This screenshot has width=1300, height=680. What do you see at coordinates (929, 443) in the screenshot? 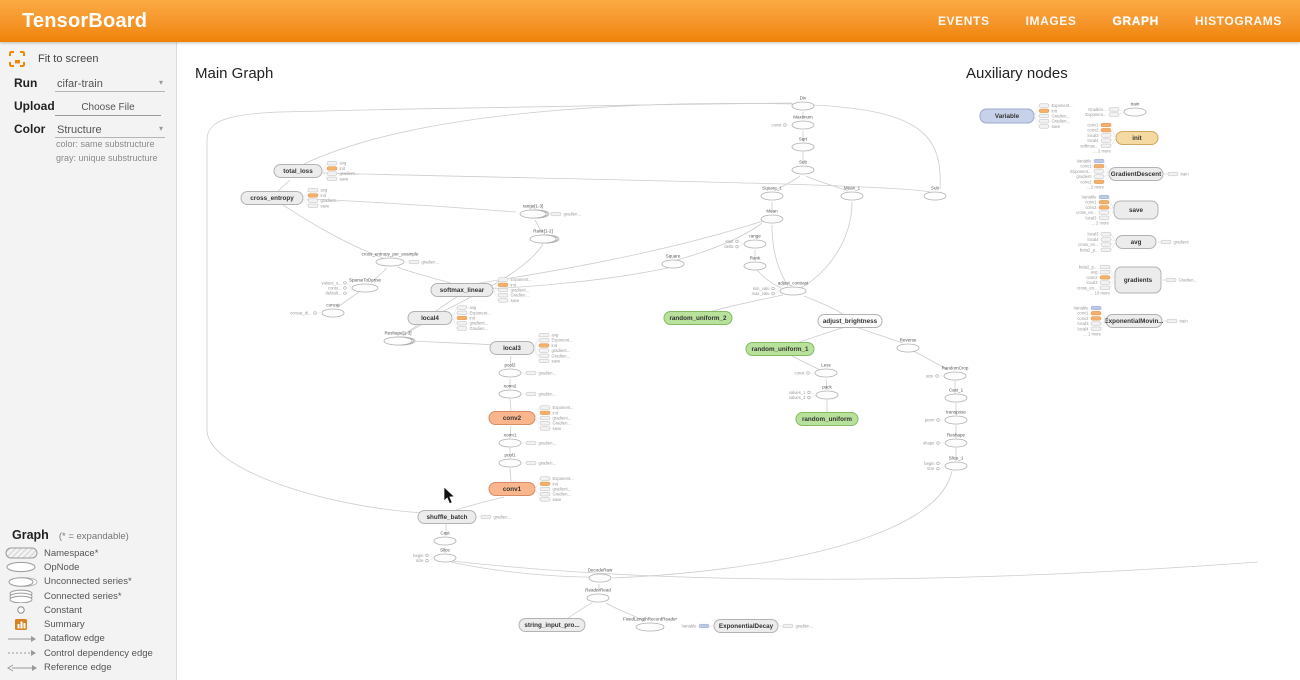
I see `node-label: shape` at bounding box center [929, 443].